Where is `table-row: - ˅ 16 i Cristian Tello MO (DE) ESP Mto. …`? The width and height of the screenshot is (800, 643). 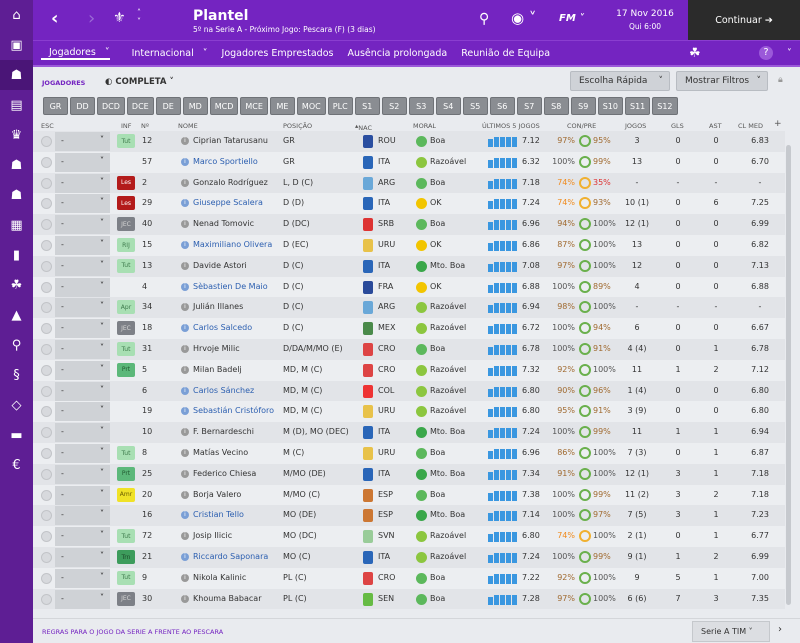 table-row: - ˅ 16 i Cristian Tello MO (DE) ESP Mto. … is located at coordinates (409, 516).